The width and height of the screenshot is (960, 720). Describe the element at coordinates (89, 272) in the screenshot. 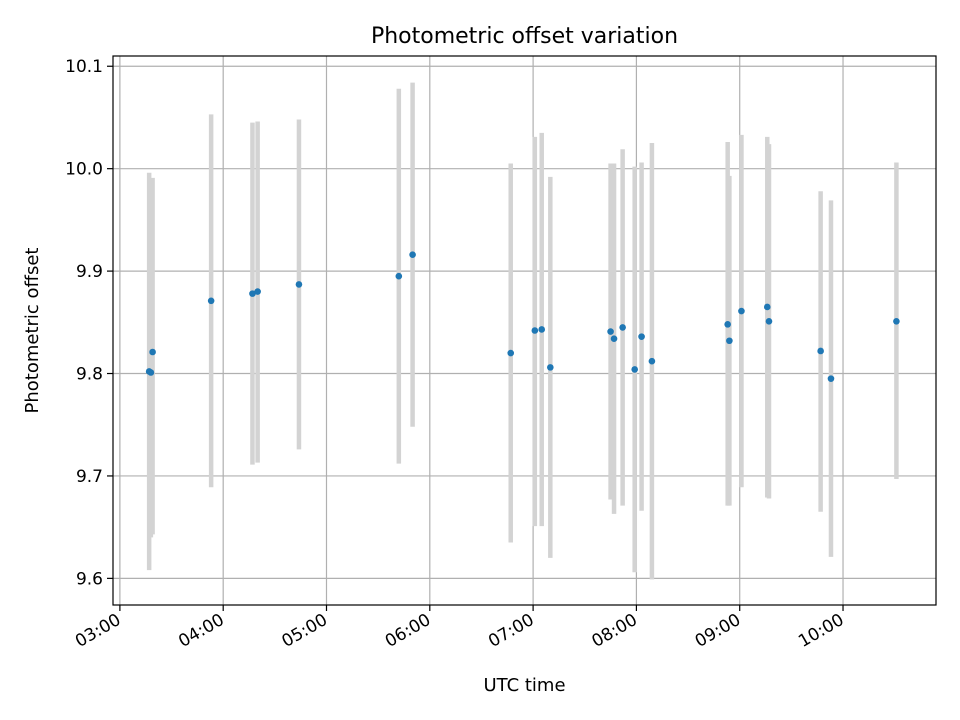

I see `y-tick-label: 9.9` at that location.